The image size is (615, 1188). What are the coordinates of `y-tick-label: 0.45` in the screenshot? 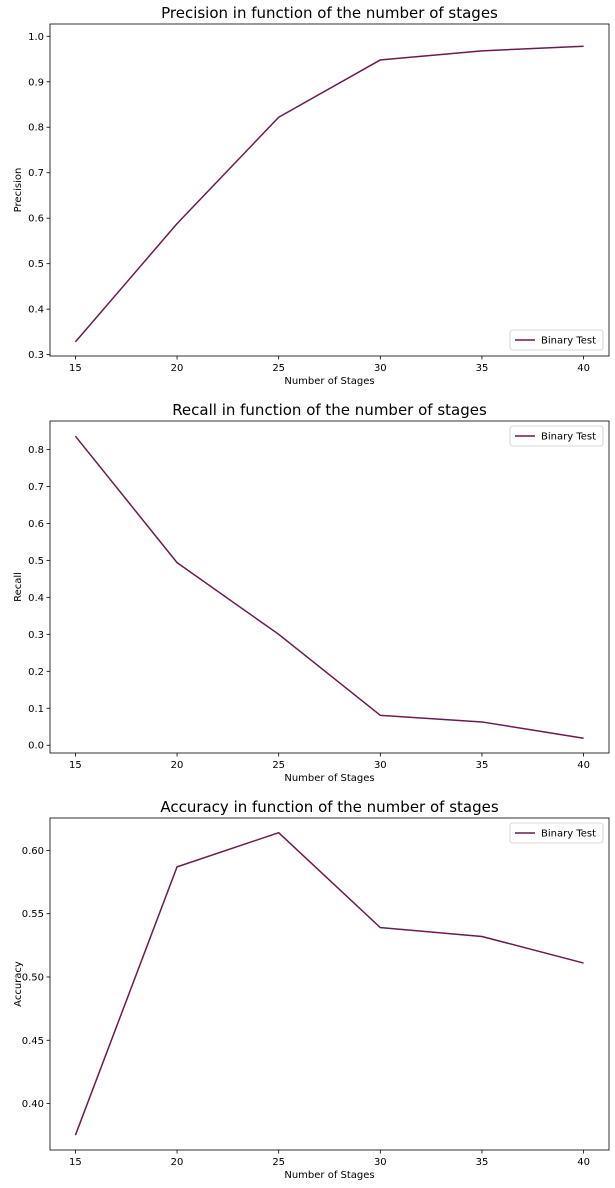 It's located at (33, 1041).